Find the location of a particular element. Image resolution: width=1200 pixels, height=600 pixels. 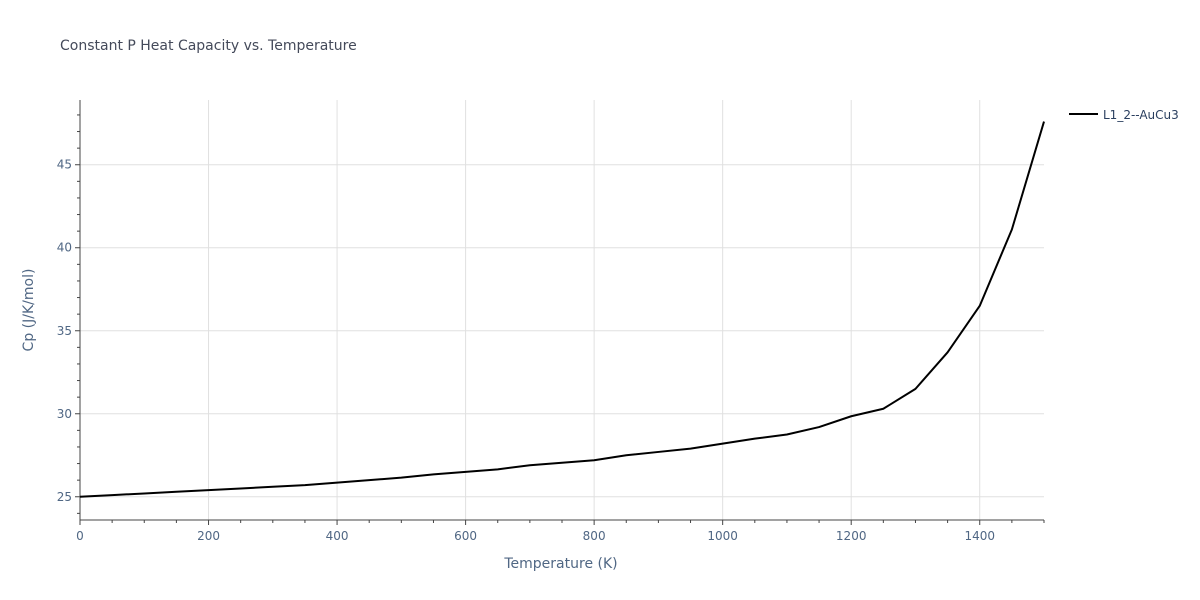

y-tick-label: 25 is located at coordinates (64, 497).